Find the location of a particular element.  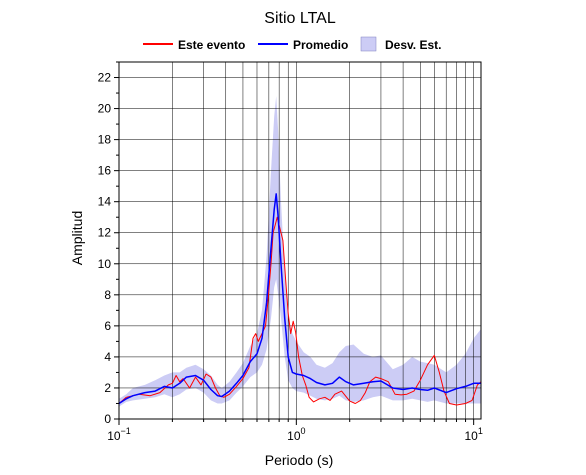

x-tick-label: 10⁰ is located at coordinates (296, 434).